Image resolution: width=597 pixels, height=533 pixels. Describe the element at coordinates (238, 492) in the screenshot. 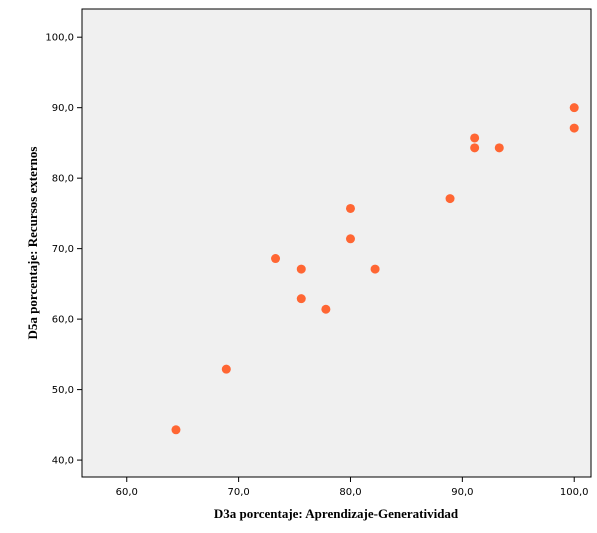

I see `x-tick-label: 70,0` at that location.